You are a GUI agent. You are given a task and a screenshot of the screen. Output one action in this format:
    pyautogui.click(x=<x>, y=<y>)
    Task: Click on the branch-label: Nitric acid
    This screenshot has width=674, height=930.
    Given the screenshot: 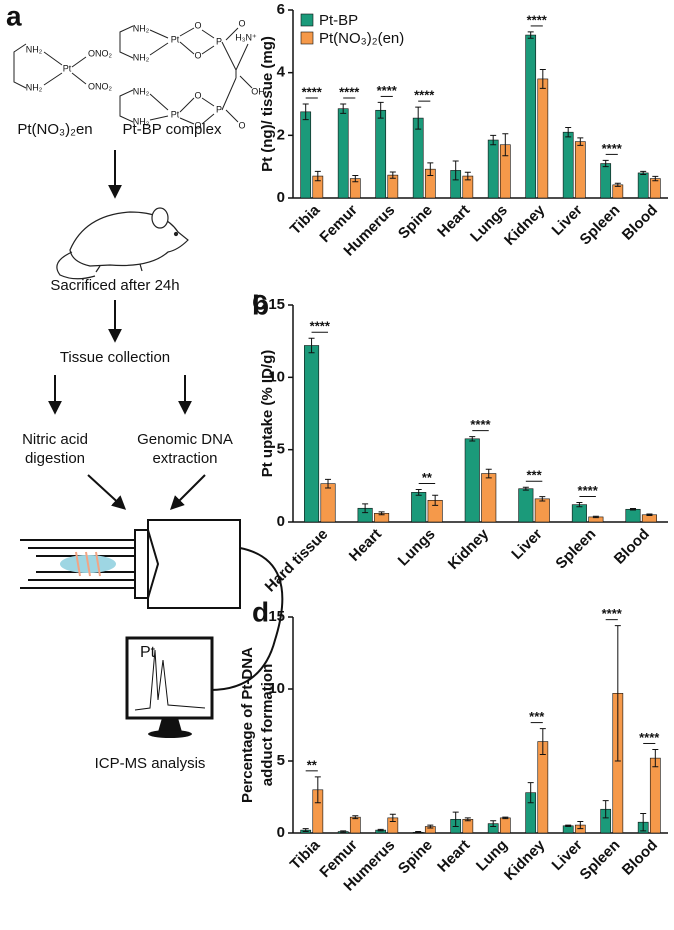 What is the action you would take?
    pyautogui.click(x=55, y=439)
    